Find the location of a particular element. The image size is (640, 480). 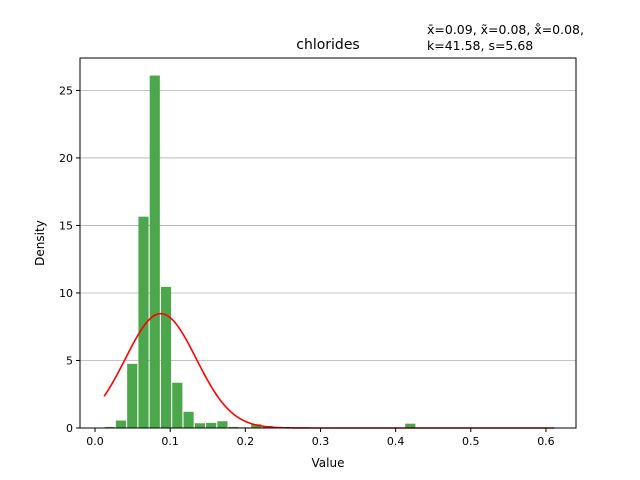

x-tick-label-6: 0.6 is located at coordinates (546, 441).